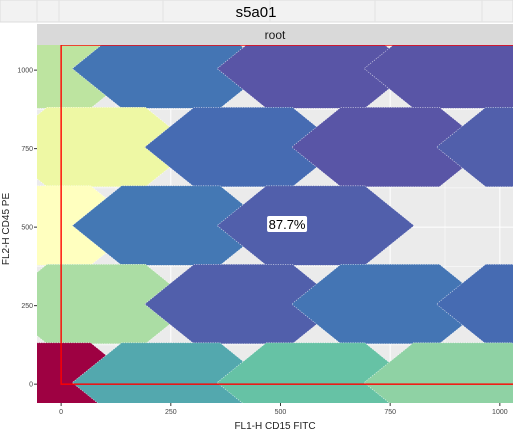 The height and width of the screenshot is (433, 513). What do you see at coordinates (27, 149) in the screenshot?
I see `y-tick-label: 750` at bounding box center [27, 149].